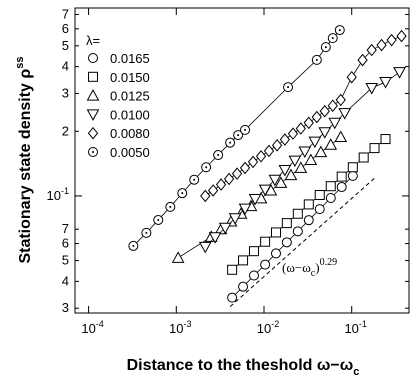 The width and height of the screenshot is (412, 383). I want to click on y-tick-label: 10-1, so click(58, 194).